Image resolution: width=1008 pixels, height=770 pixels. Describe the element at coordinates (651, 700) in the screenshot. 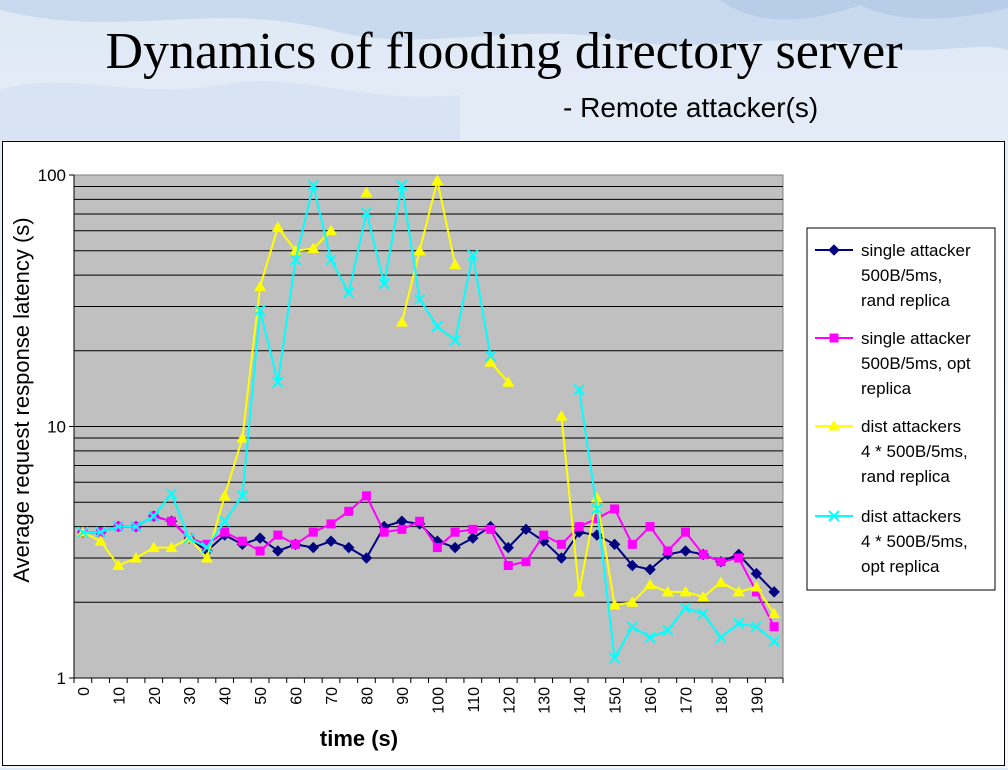

I see `x-tick-label: 160` at that location.